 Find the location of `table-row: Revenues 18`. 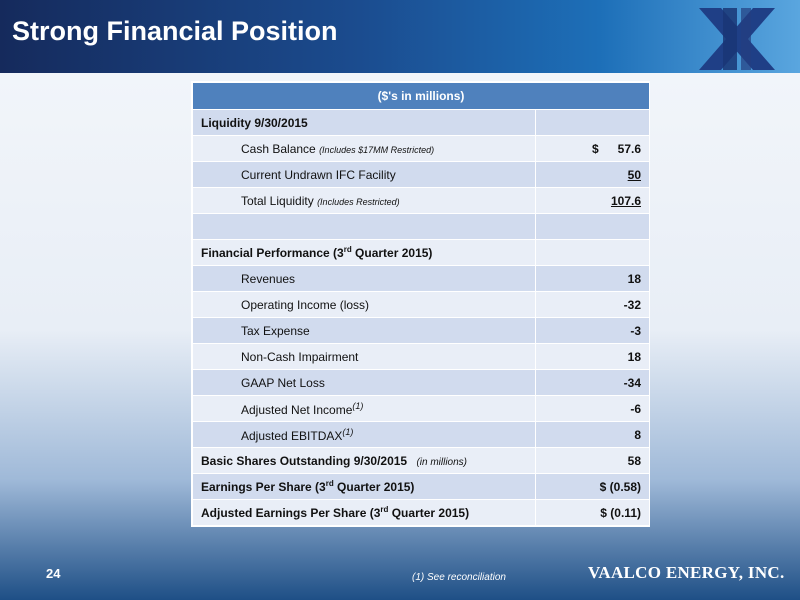

table-row: Revenues 18 is located at coordinates (421, 278).